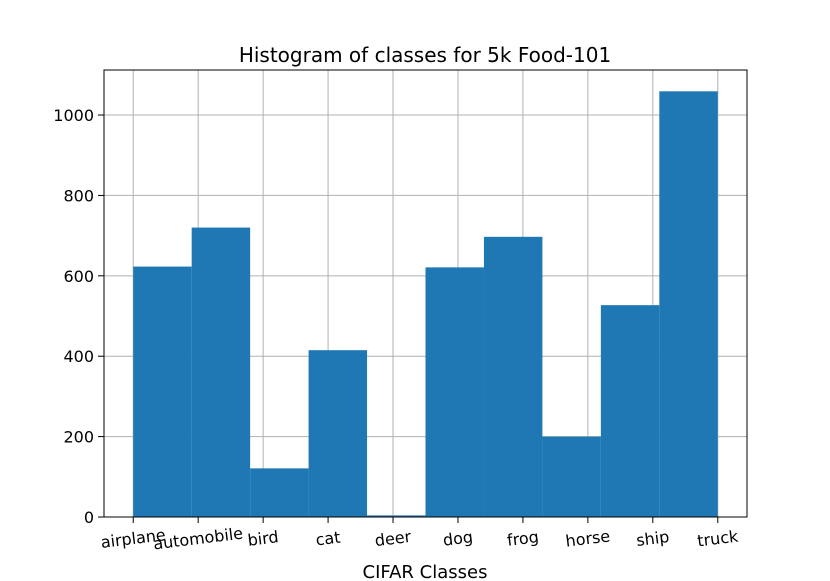  What do you see at coordinates (78, 356) in the screenshot?
I see `y-tick-label: 400` at bounding box center [78, 356].